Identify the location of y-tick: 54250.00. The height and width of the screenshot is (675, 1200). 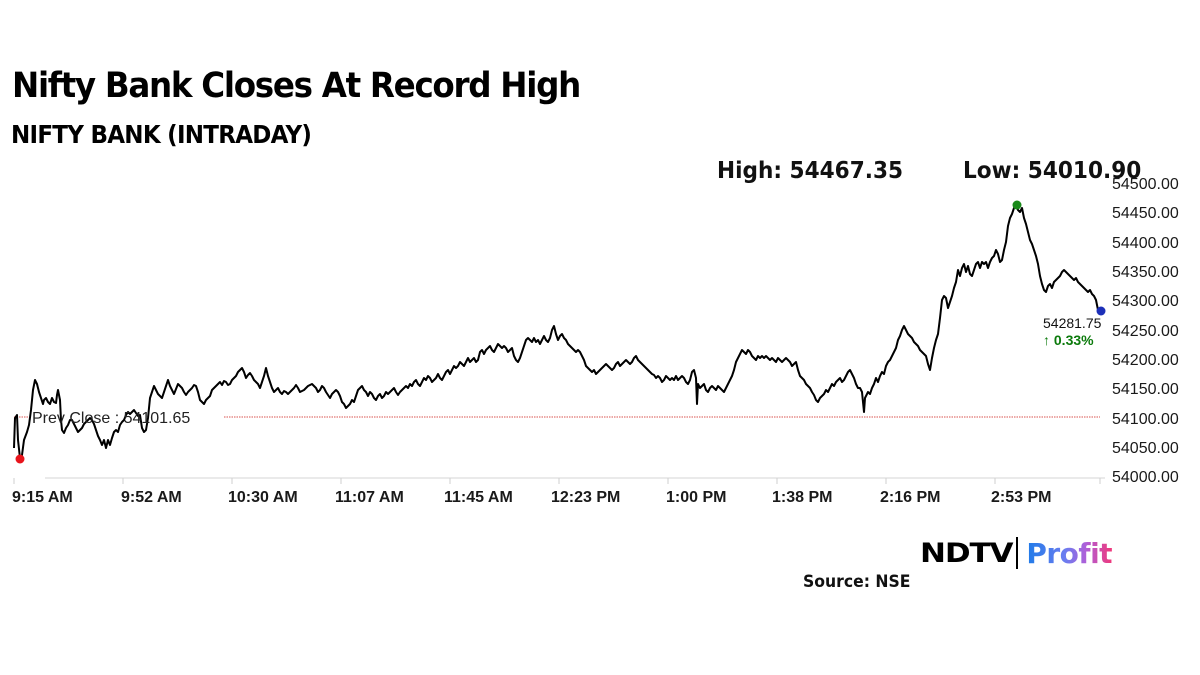
(1145, 331).